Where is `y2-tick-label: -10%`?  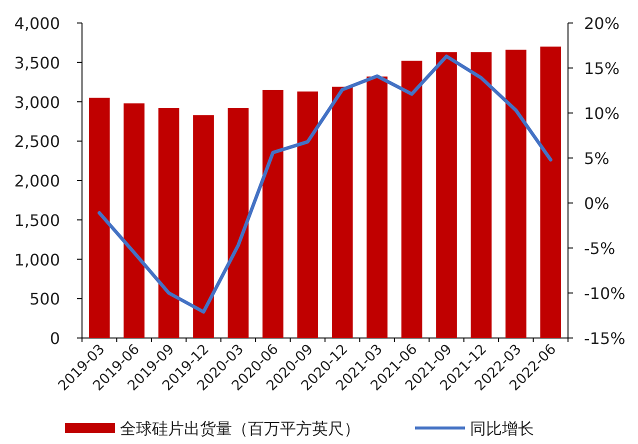
y2-tick-label: -10% is located at coordinates (605, 293).